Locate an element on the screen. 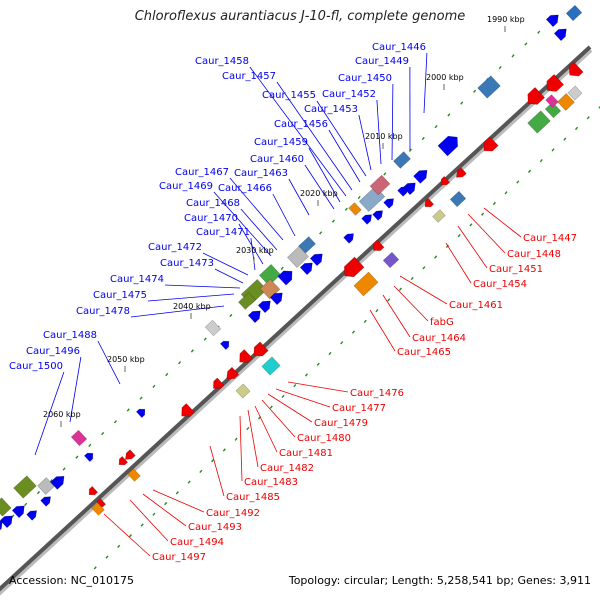  forward-gene-label: Caur_1473 is located at coordinates (187, 263).